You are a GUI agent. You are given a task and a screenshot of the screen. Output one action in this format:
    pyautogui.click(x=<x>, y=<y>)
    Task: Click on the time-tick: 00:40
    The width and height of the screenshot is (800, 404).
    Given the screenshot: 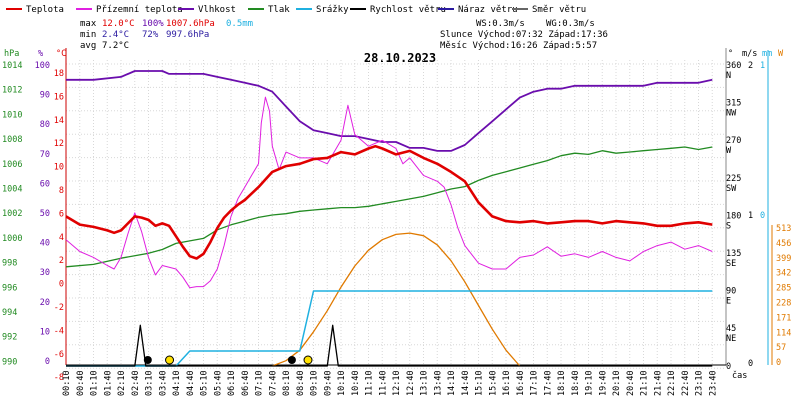 What is the action you would take?
    pyautogui.click(x=81, y=383)
    